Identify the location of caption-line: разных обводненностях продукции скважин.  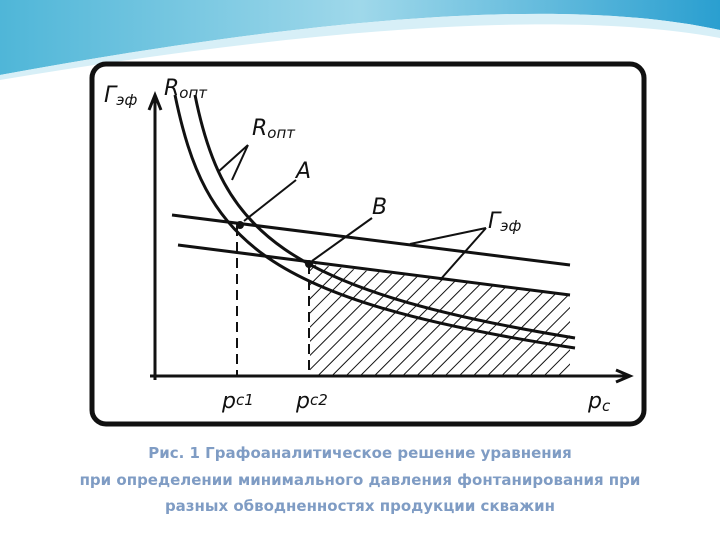
(360, 506).